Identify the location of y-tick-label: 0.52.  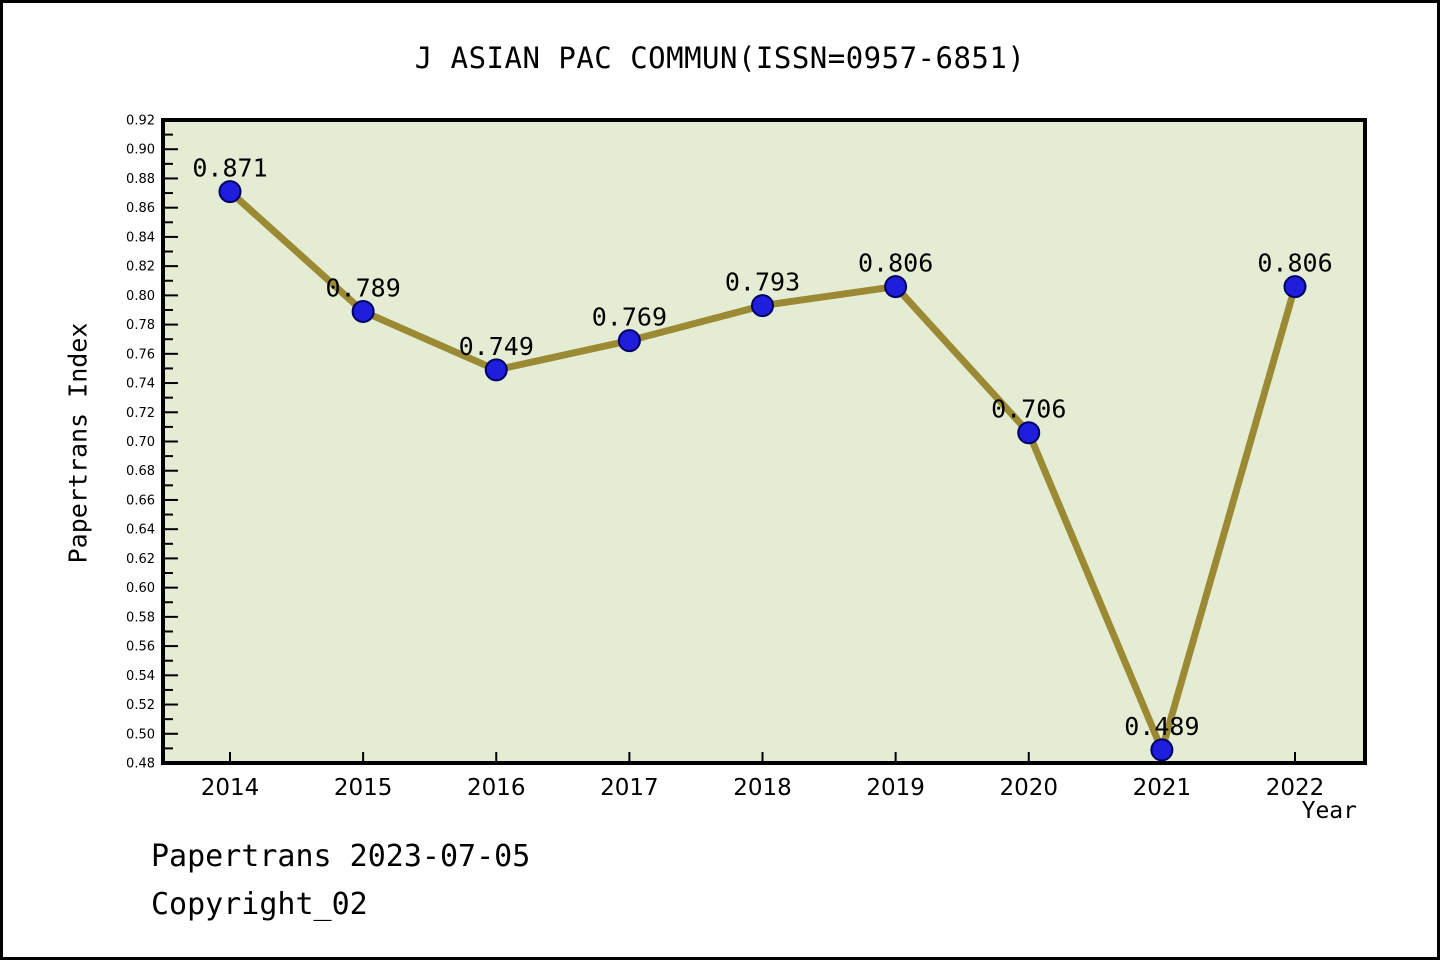
(140, 705).